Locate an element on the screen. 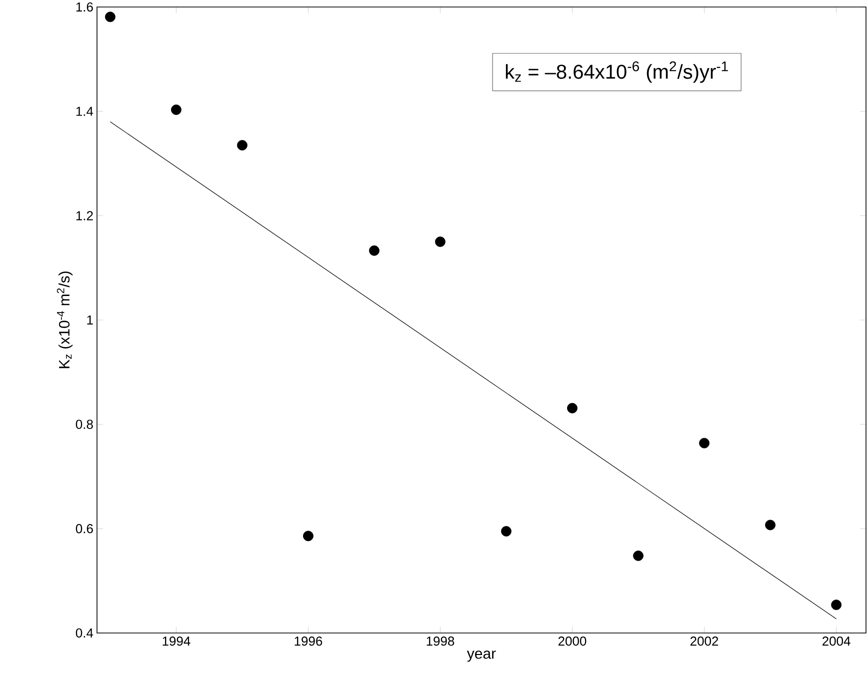 This screenshot has width=868, height=700. x-tick-label: 2000 is located at coordinates (572, 641).